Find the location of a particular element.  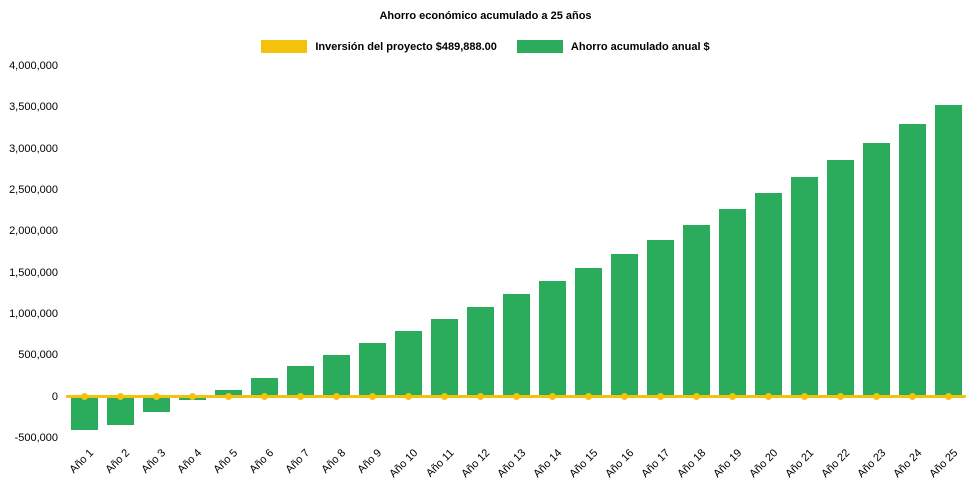

line-point-año-1 is located at coordinates (84, 397).